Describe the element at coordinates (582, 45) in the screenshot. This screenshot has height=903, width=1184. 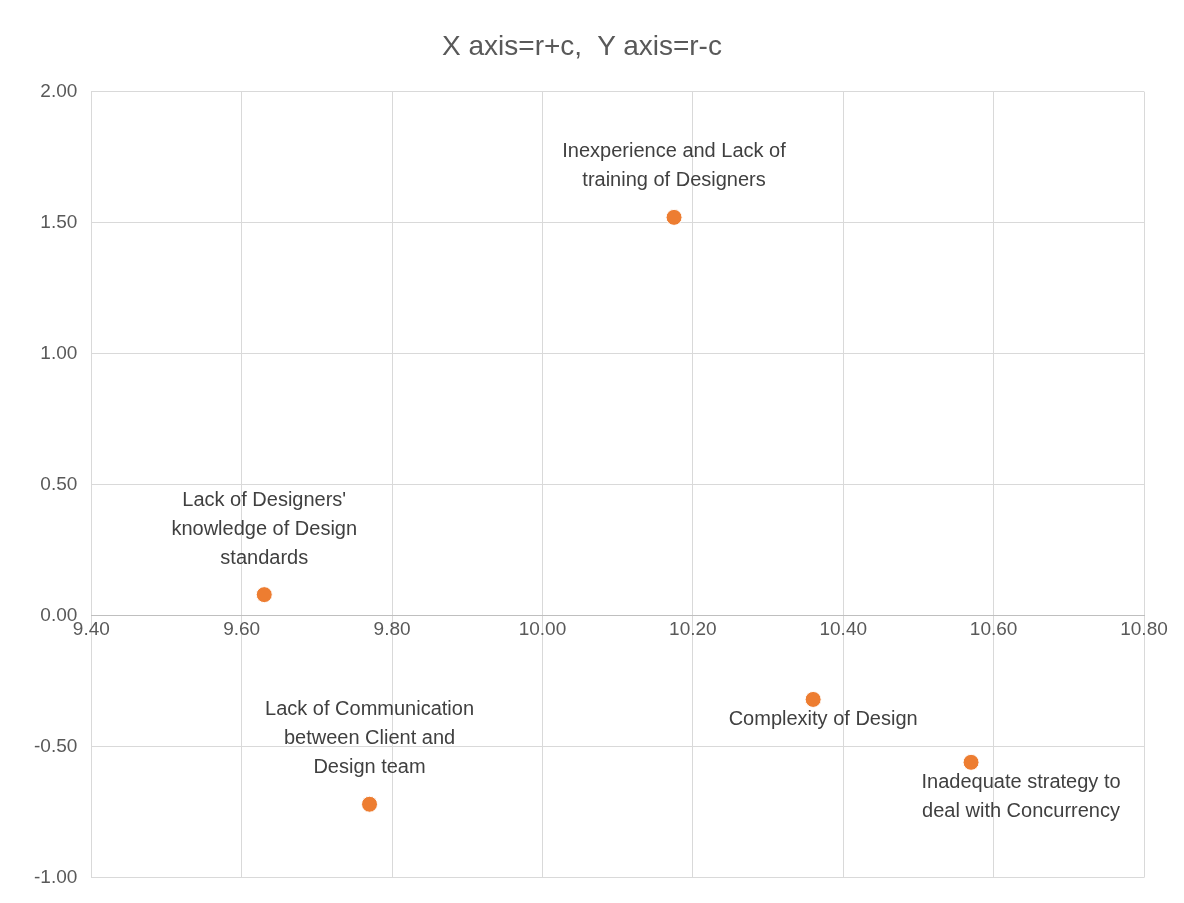
I see `chart-title: X axis=r+c, Y axis=r-c` at that location.